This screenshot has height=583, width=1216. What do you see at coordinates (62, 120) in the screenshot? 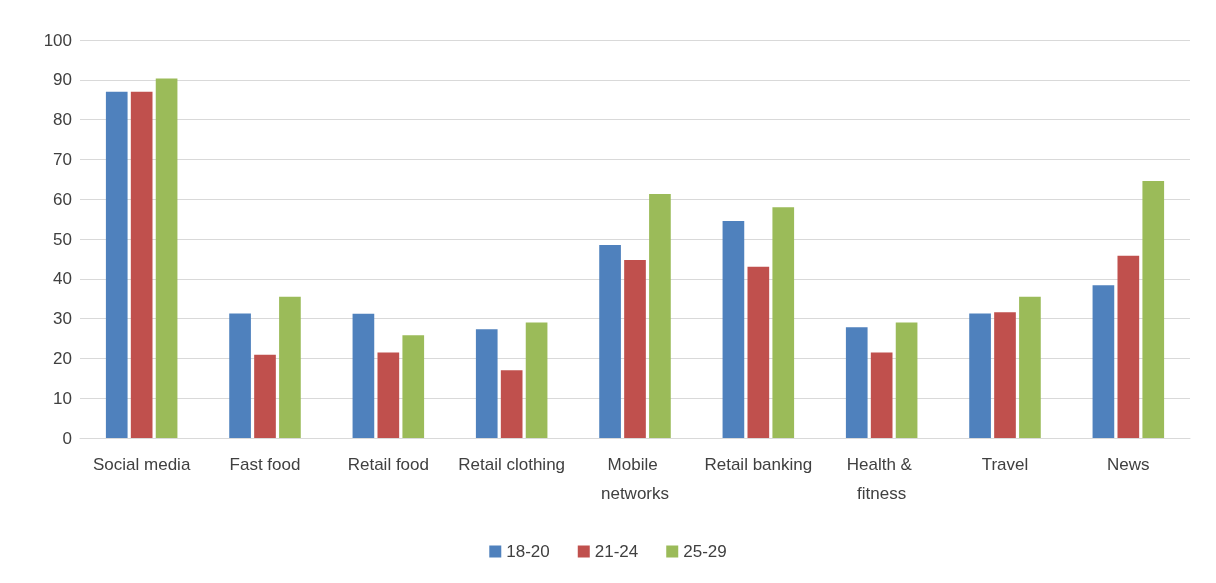
I see `y-tick-label: 80` at bounding box center [62, 120].